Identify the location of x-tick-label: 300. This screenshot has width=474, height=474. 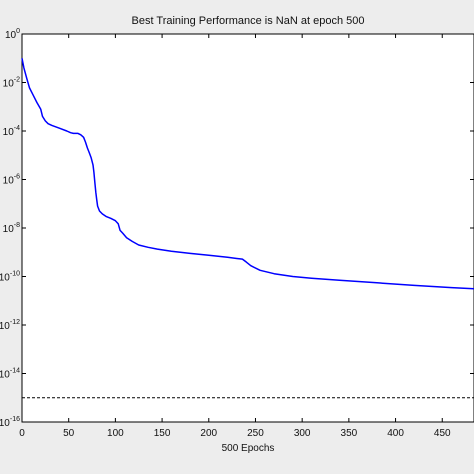
(302, 433).